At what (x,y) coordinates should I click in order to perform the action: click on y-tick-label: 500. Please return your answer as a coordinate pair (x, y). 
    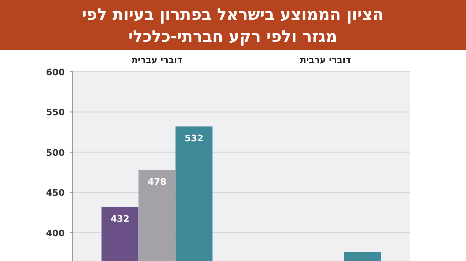
    Looking at the image, I should click on (55, 153).